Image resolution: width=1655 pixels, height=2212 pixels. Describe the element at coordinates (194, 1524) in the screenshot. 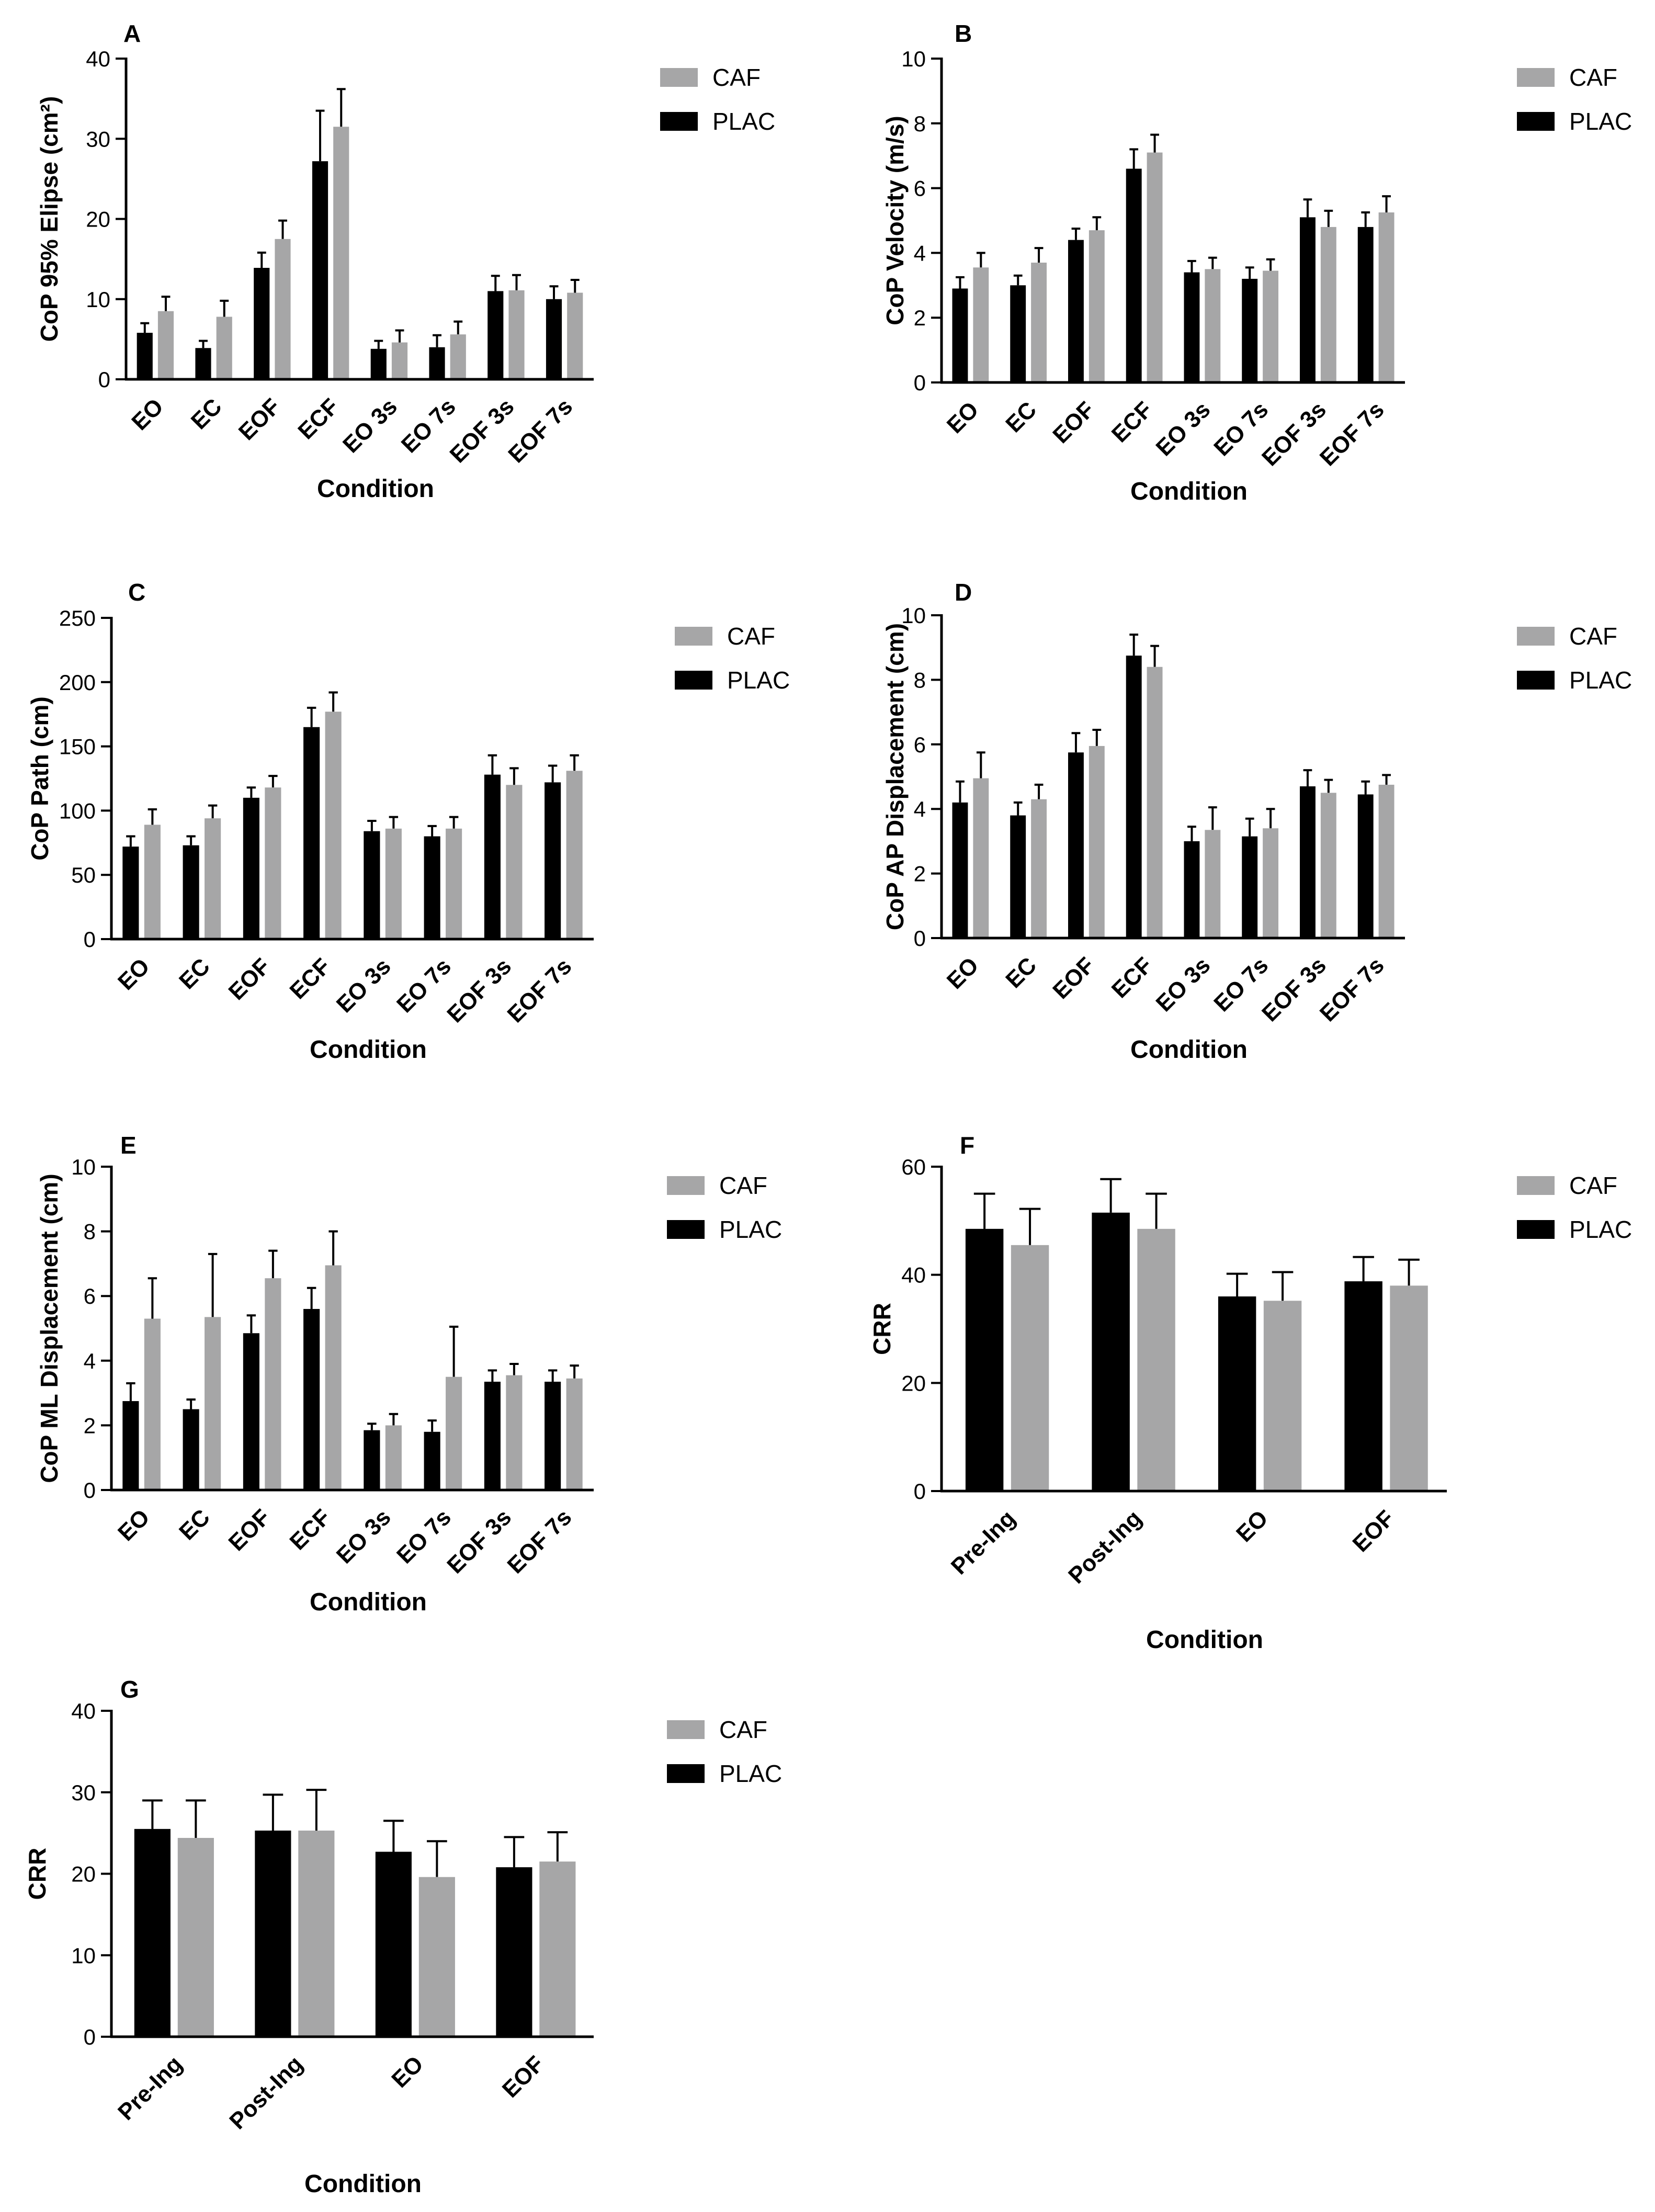

I see `x-tick-label: EC` at that location.